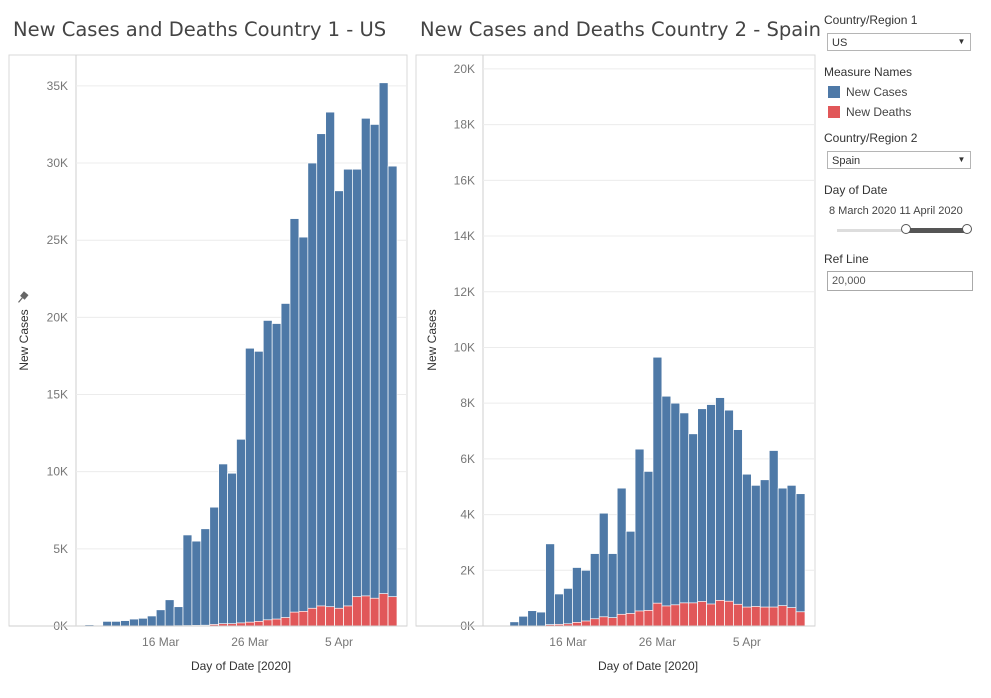 This screenshot has width=991, height=698. Describe the element at coordinates (467, 570) in the screenshot. I see `y-tick-label: 2K` at that location.